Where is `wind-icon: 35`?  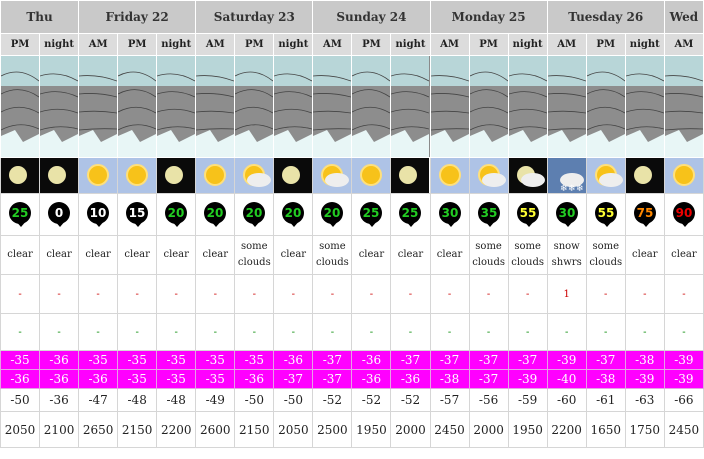 wind-icon: 35 is located at coordinates (488, 214).